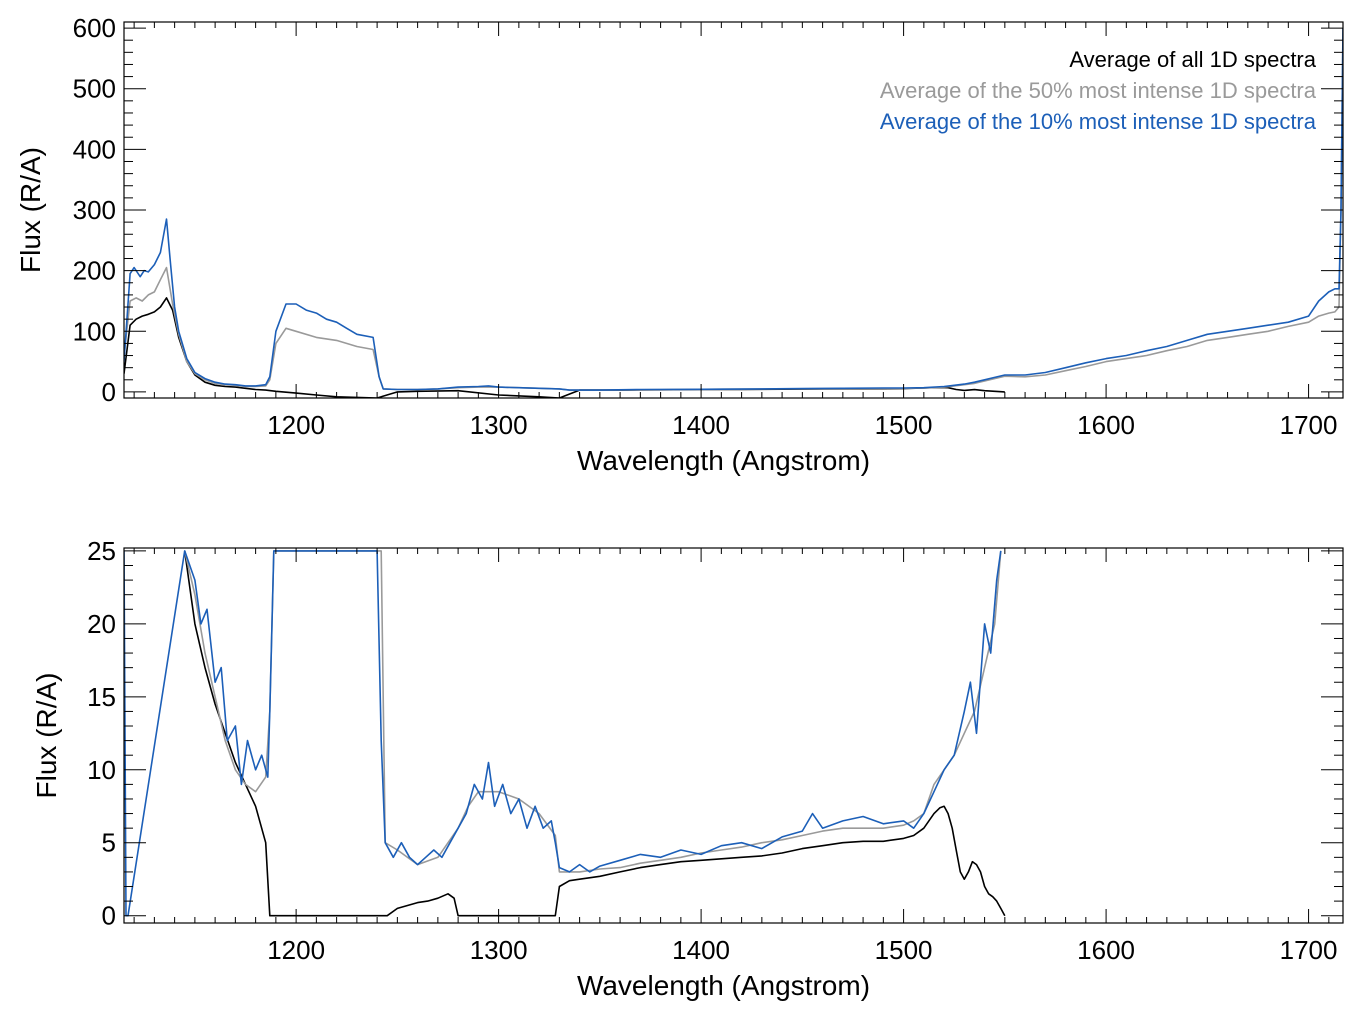  What do you see at coordinates (94, 331) in the screenshot?
I see `y-tick-label: 100` at bounding box center [94, 331].